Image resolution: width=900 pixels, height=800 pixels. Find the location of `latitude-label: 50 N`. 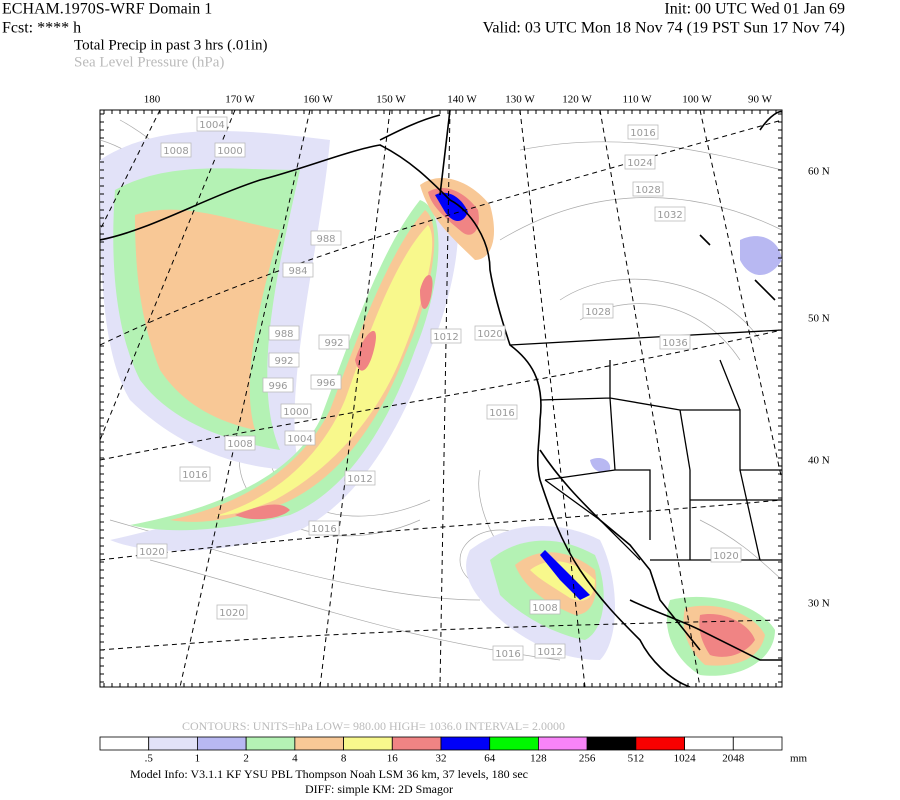

latitude-label: 50 N is located at coordinates (819, 319).